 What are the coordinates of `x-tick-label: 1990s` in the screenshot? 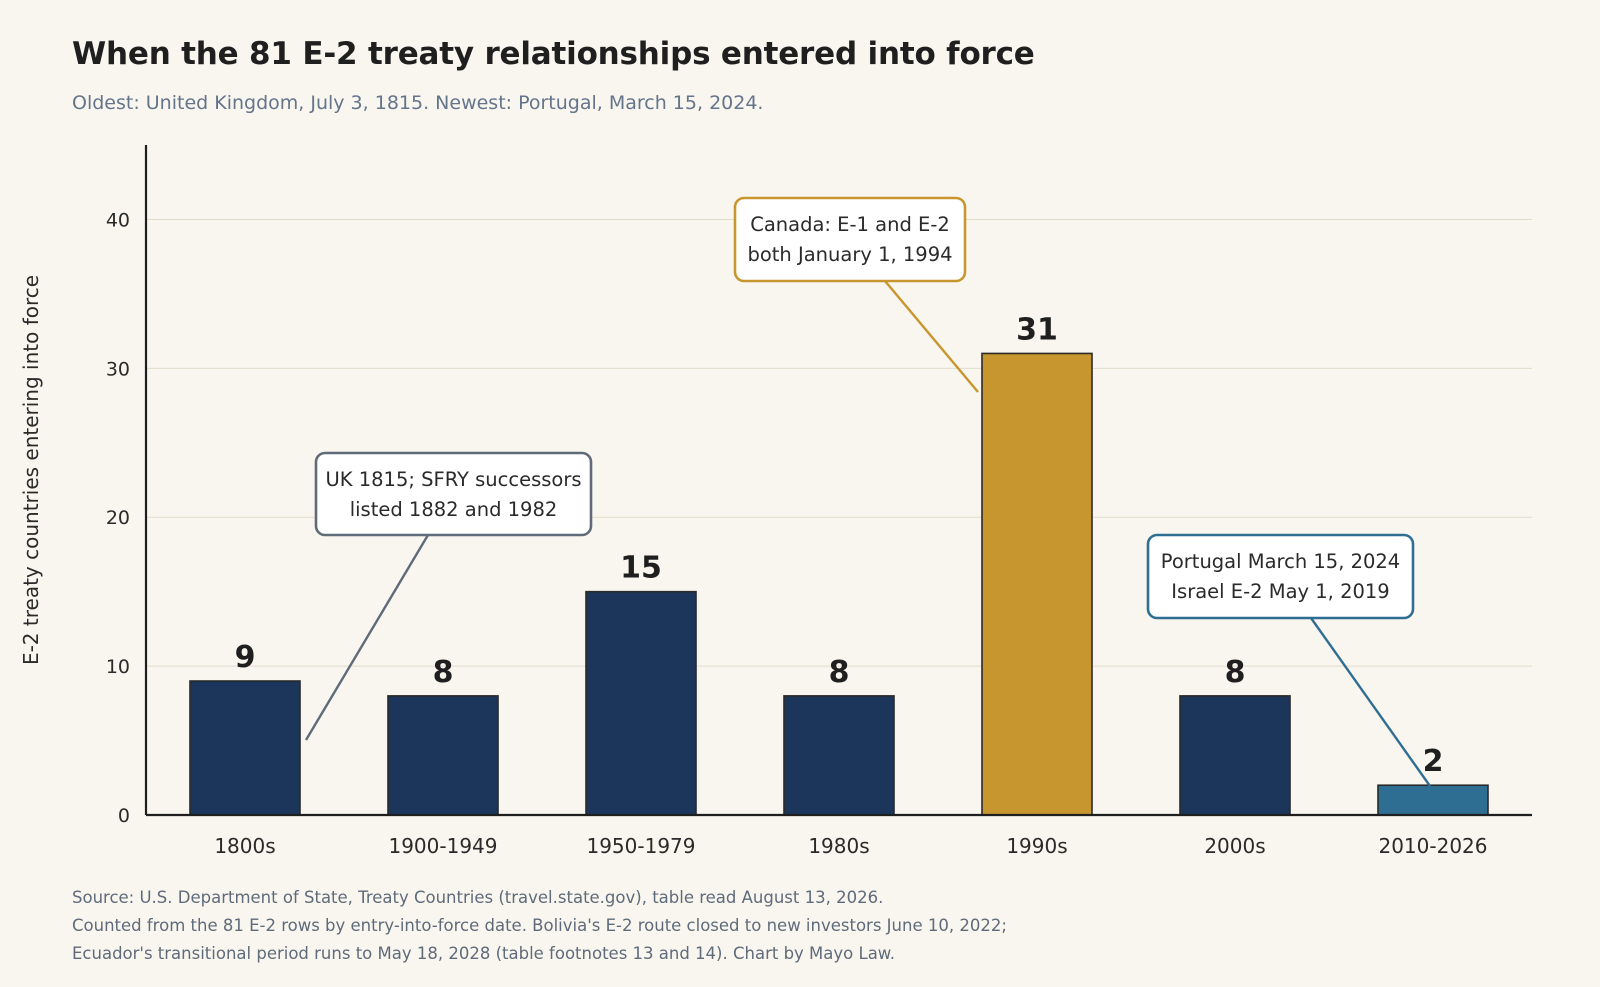 It's located at (1036, 846).